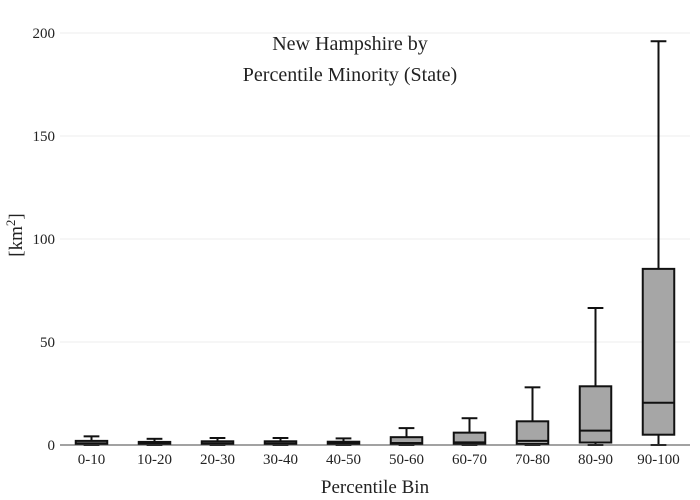 The height and width of the screenshot is (500, 700). I want to click on y-axis-title: [km2], so click(15, 234).